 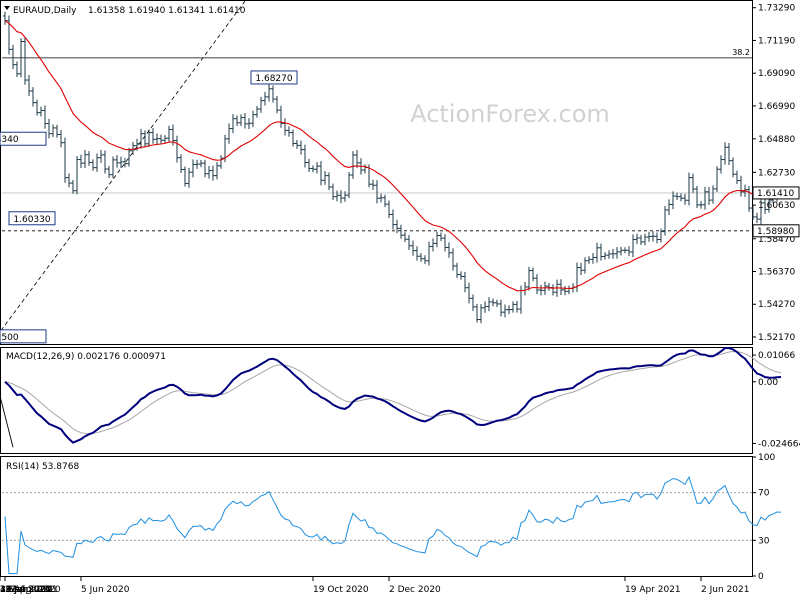 What do you see at coordinates (776, 356) in the screenshot?
I see `macd-axis-label: 0.01066` at bounding box center [776, 356].